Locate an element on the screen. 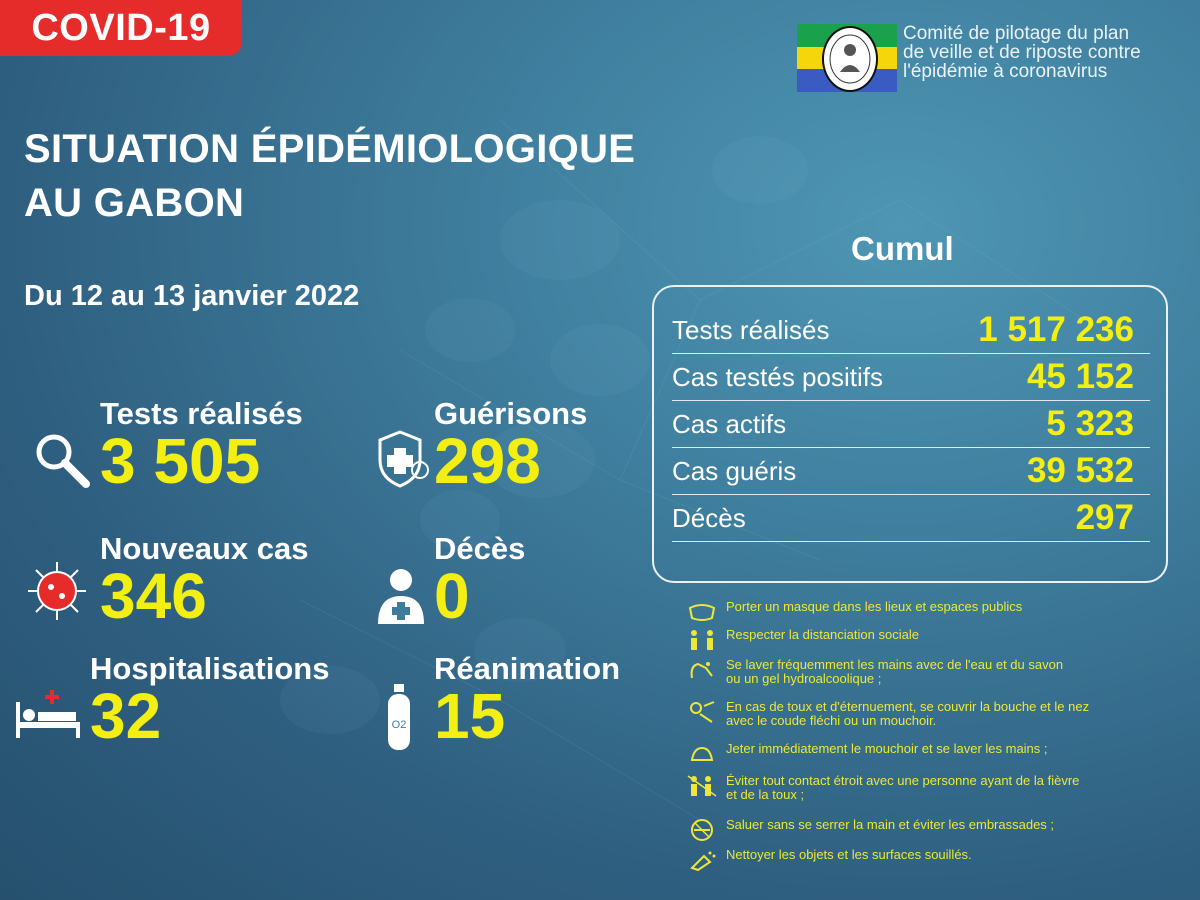 This screenshot has width=1200, height=900. cumul-label: Décès is located at coordinates (709, 517).